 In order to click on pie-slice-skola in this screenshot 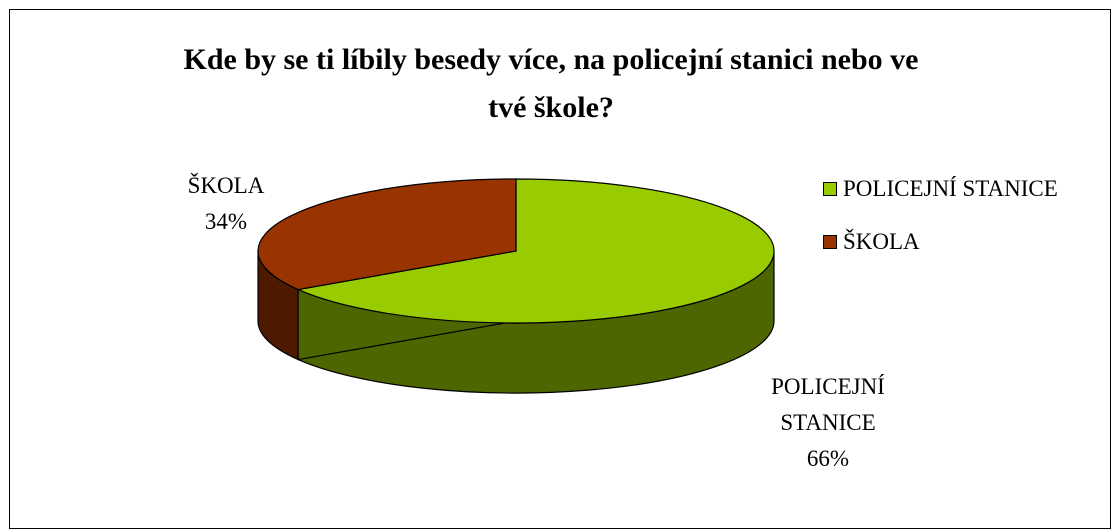, I will do `click(387, 234)`.